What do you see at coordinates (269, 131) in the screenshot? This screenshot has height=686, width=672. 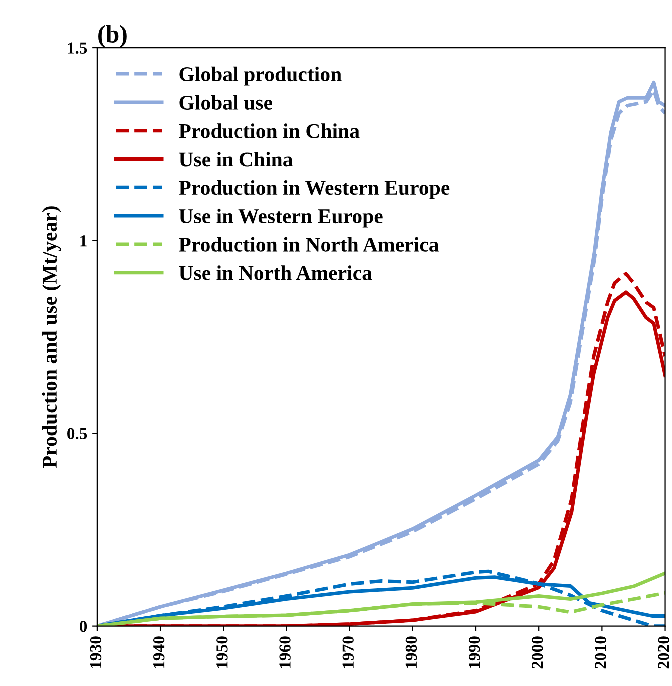 I see `legend-label: Production in China` at bounding box center [269, 131].